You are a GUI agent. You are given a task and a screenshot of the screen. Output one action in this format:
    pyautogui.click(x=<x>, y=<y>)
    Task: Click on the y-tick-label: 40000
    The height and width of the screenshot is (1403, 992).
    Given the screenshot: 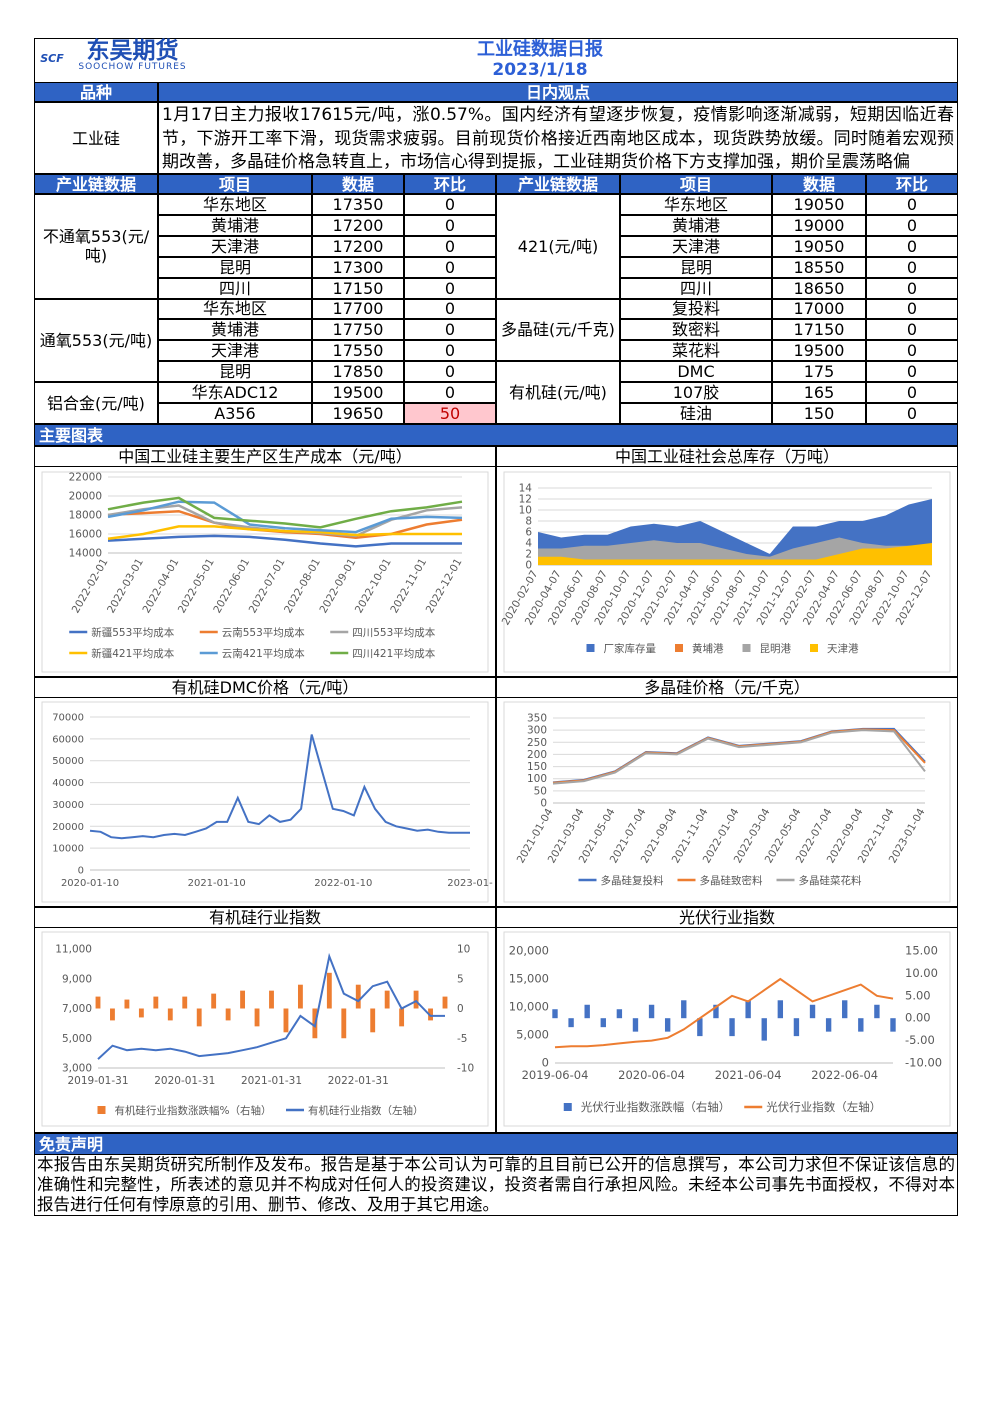 What is the action you would take?
    pyautogui.click(x=68, y=783)
    